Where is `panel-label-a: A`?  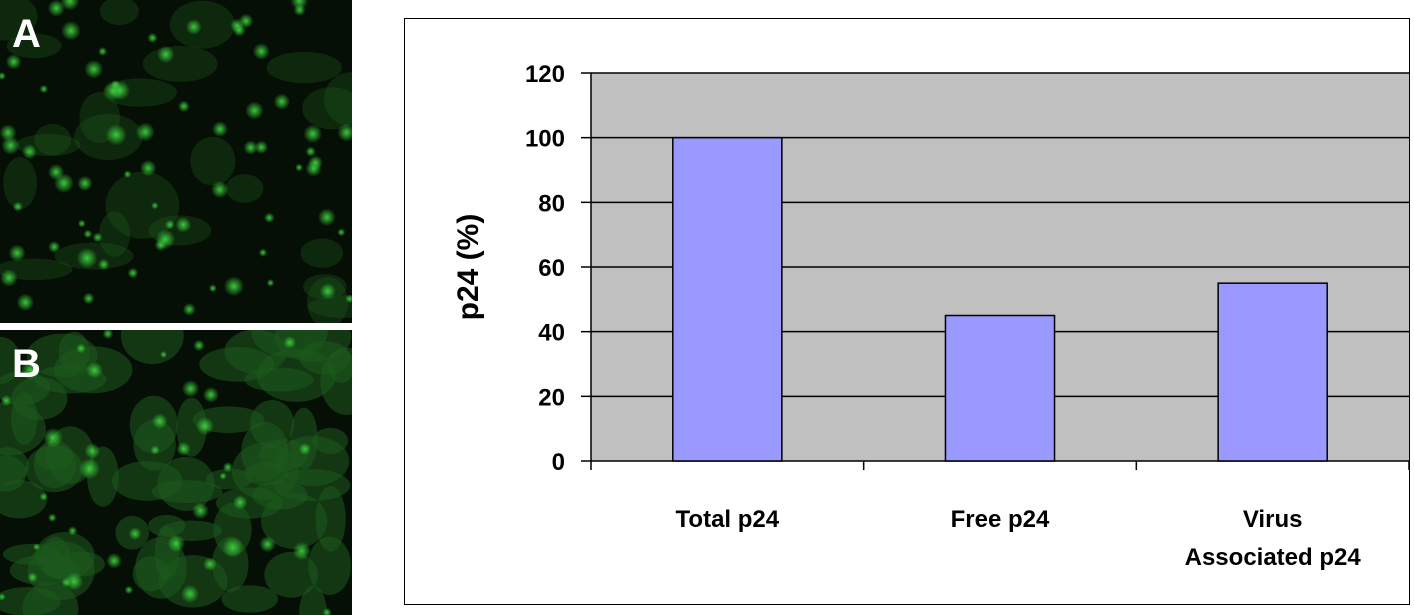 panel-label-a: A is located at coordinates (26, 34).